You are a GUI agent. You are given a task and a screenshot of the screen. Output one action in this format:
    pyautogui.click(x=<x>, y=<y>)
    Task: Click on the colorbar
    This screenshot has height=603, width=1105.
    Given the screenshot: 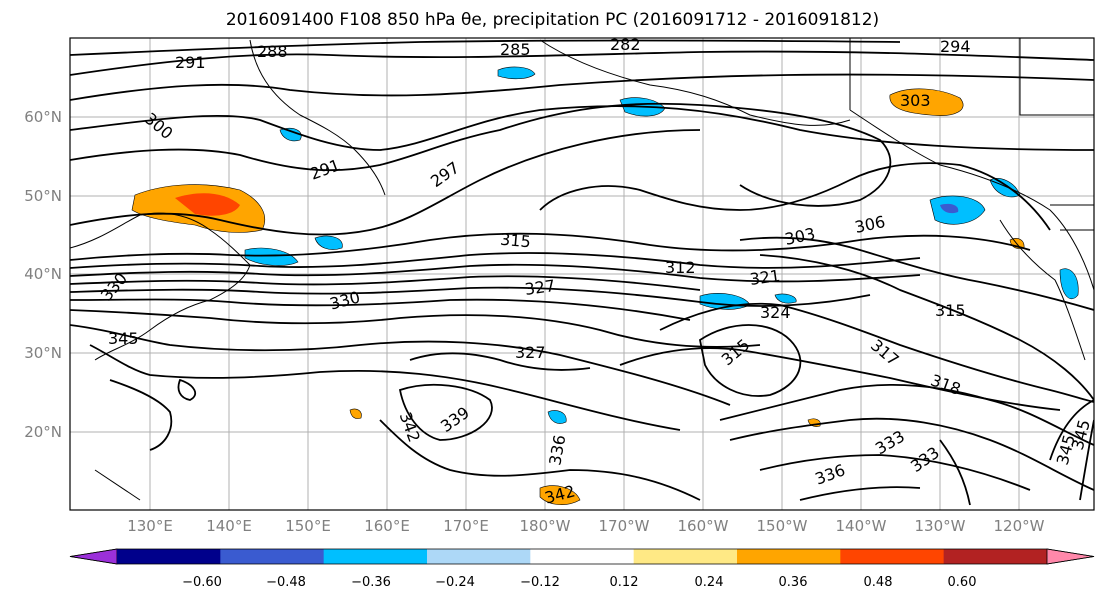 What is the action you would take?
    pyautogui.click(x=582, y=556)
    